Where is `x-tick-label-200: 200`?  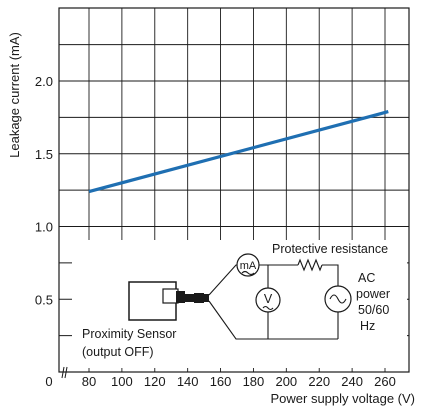
x-tick-label-200: 200 is located at coordinates (286, 381).